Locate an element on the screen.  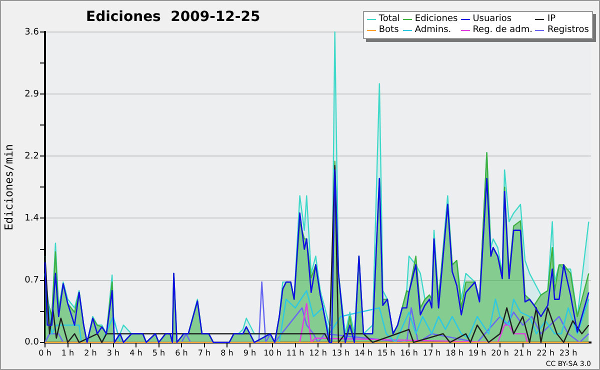
y-tick-label: 0.0 is located at coordinates (32, 343).